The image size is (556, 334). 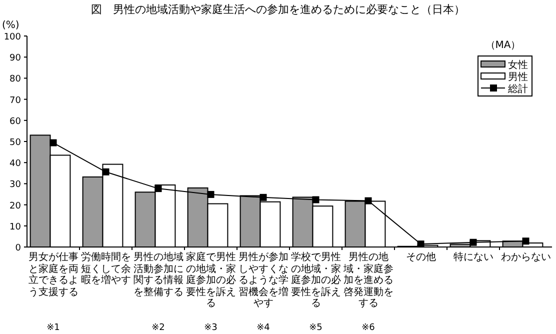 What do you see at coordinates (16, 121) in the screenshot?
I see `y-tick-label: 60` at bounding box center [16, 121].